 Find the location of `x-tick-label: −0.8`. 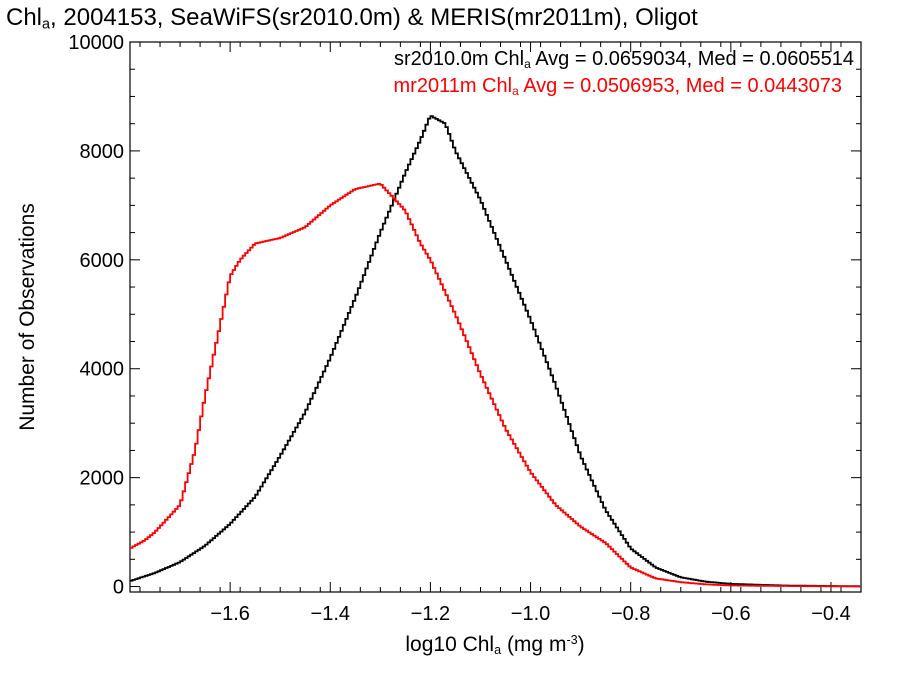

x-tick-label: −0.8 is located at coordinates (630, 614).